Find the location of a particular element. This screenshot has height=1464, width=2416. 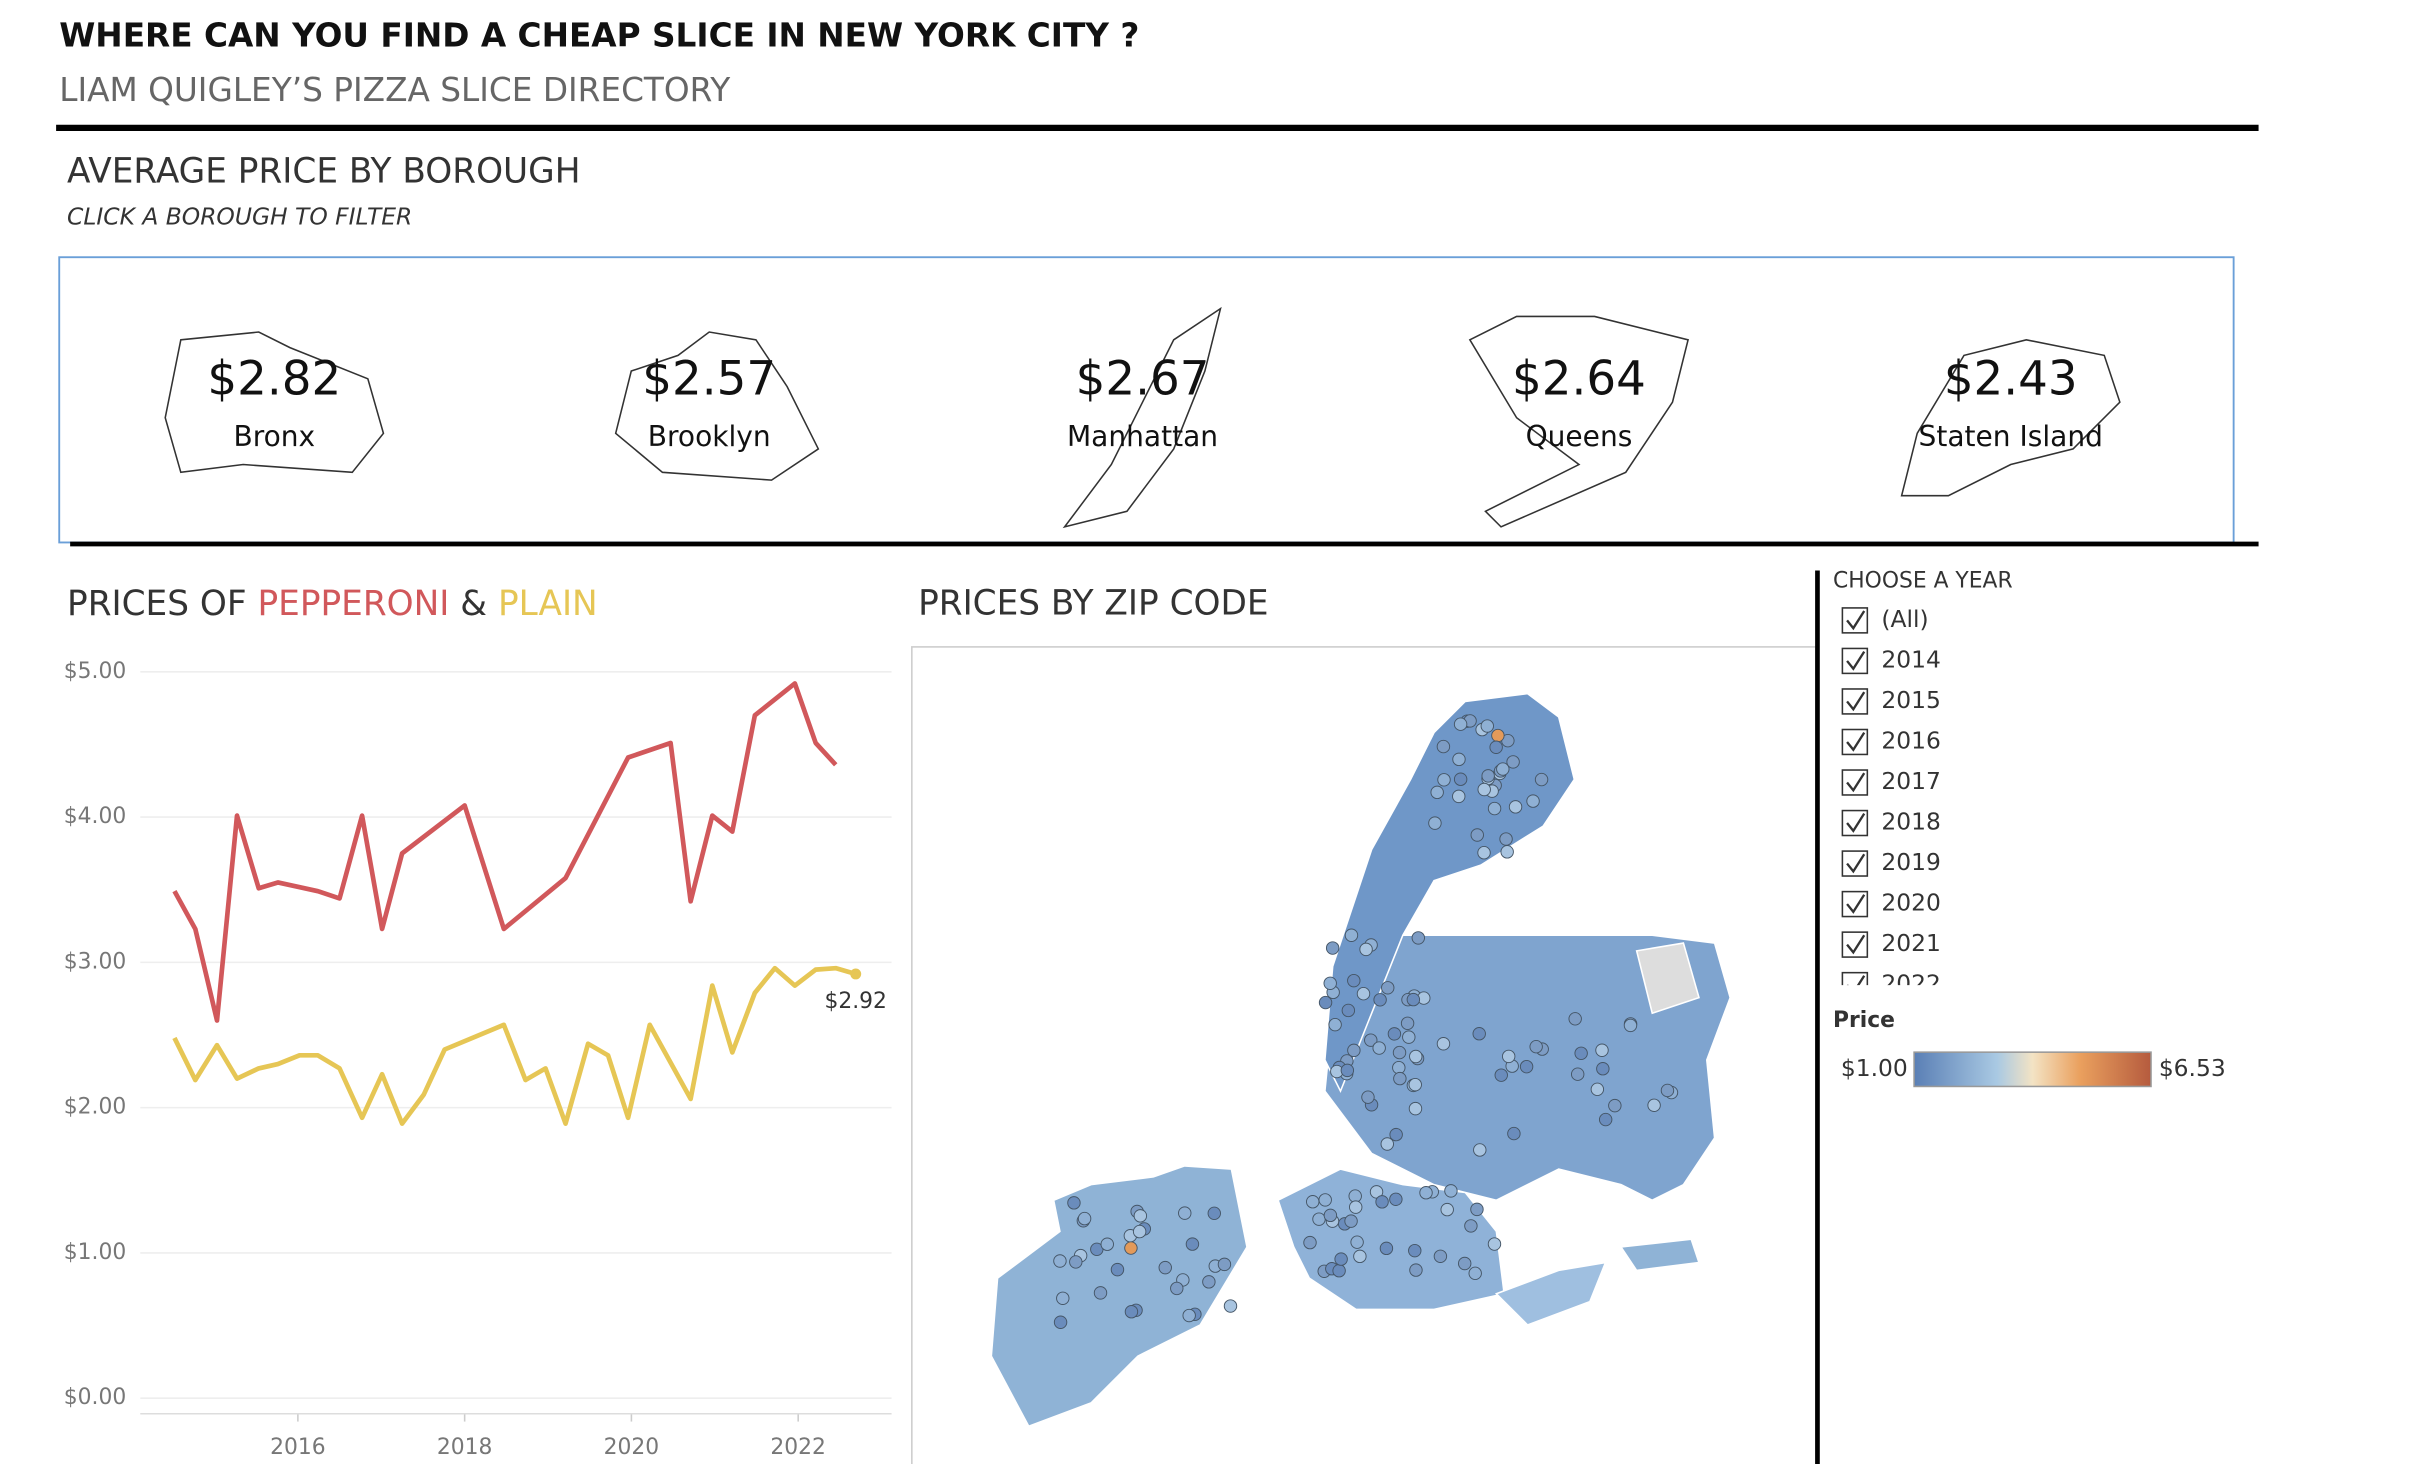

year-option: 2017 is located at coordinates (1891, 781).